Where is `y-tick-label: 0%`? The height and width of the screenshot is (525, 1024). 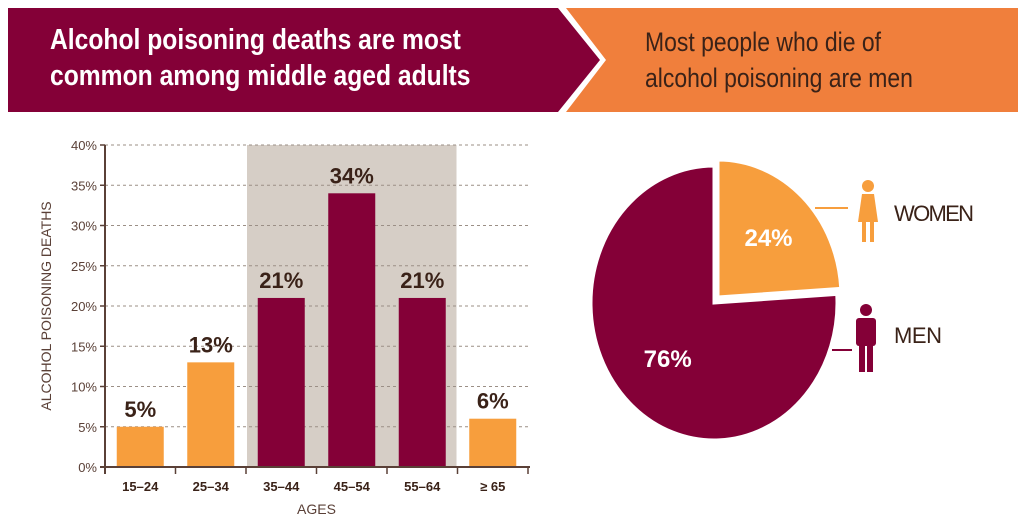
y-tick-label: 0% is located at coordinates (87, 467).